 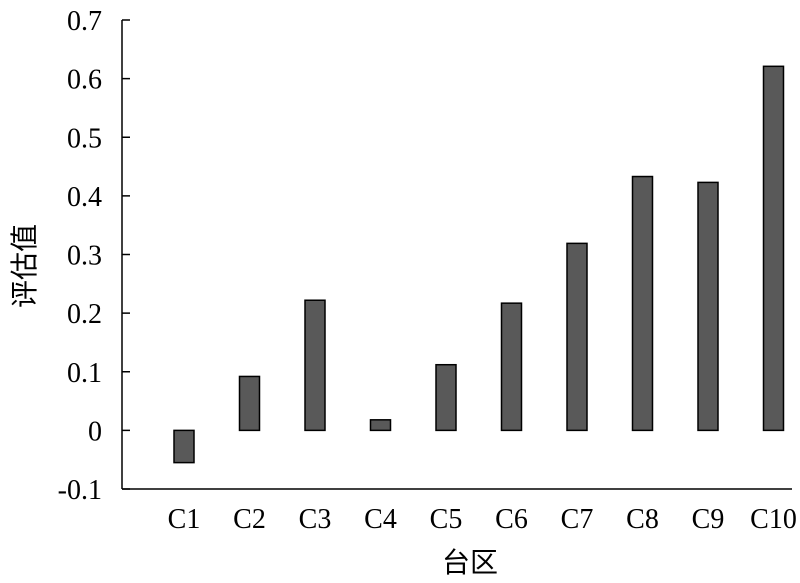 I want to click on x-tick-label: C6, so click(x=511, y=519).